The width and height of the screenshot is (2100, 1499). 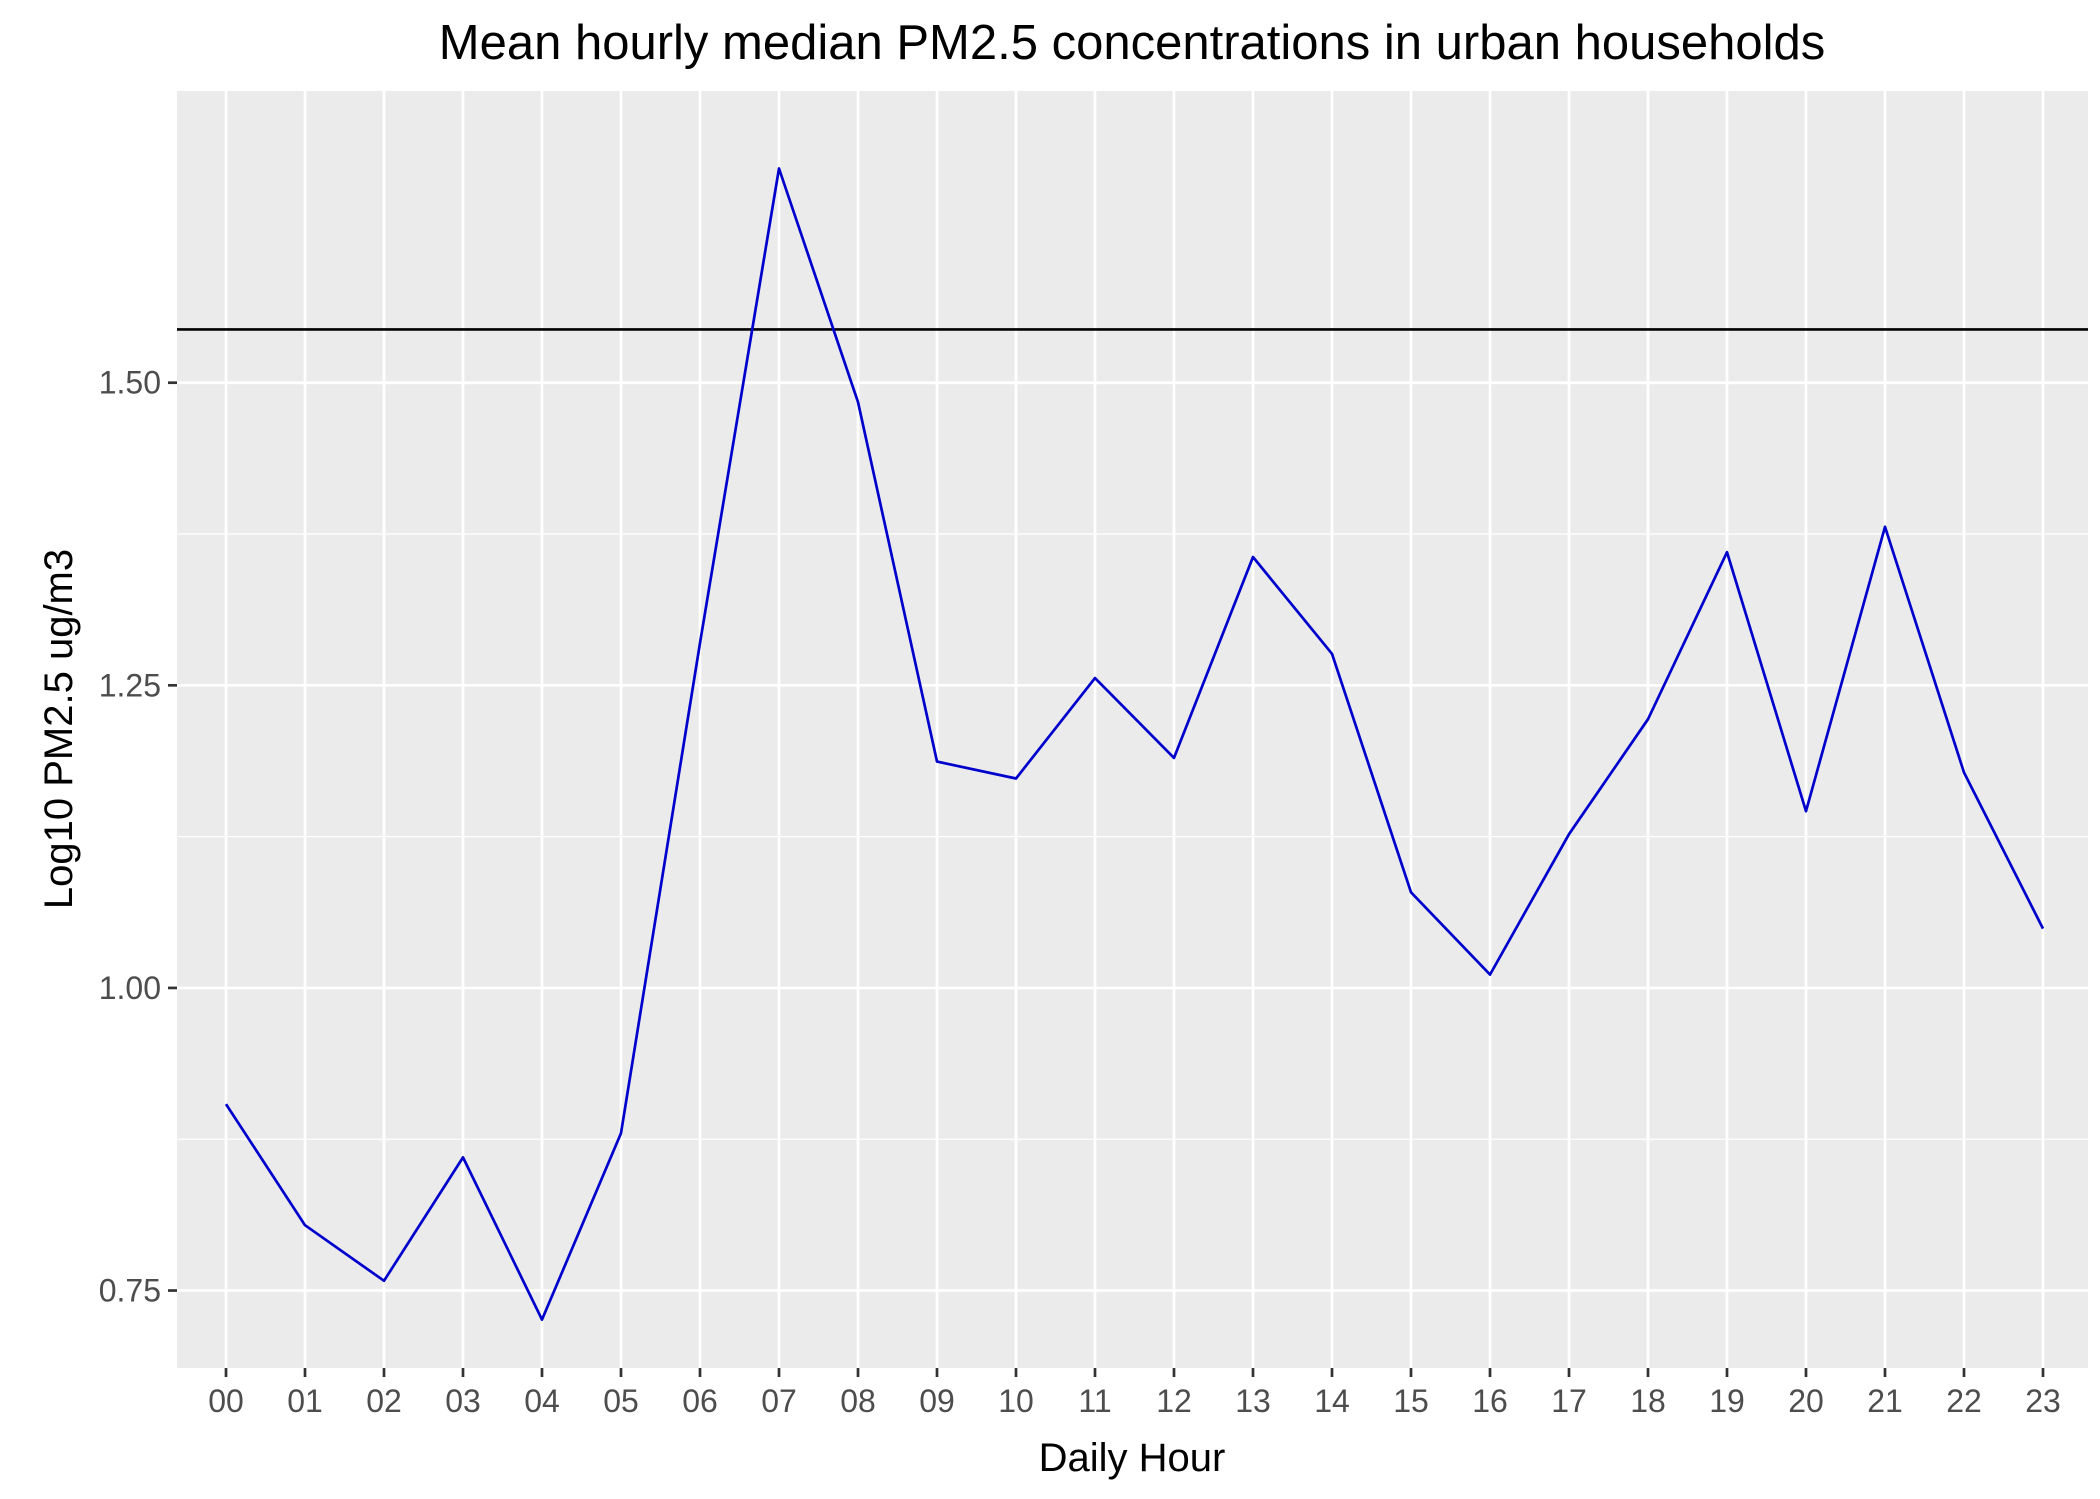 What do you see at coordinates (1964, 1401) in the screenshot?
I see `x-tick-label: 22` at bounding box center [1964, 1401].